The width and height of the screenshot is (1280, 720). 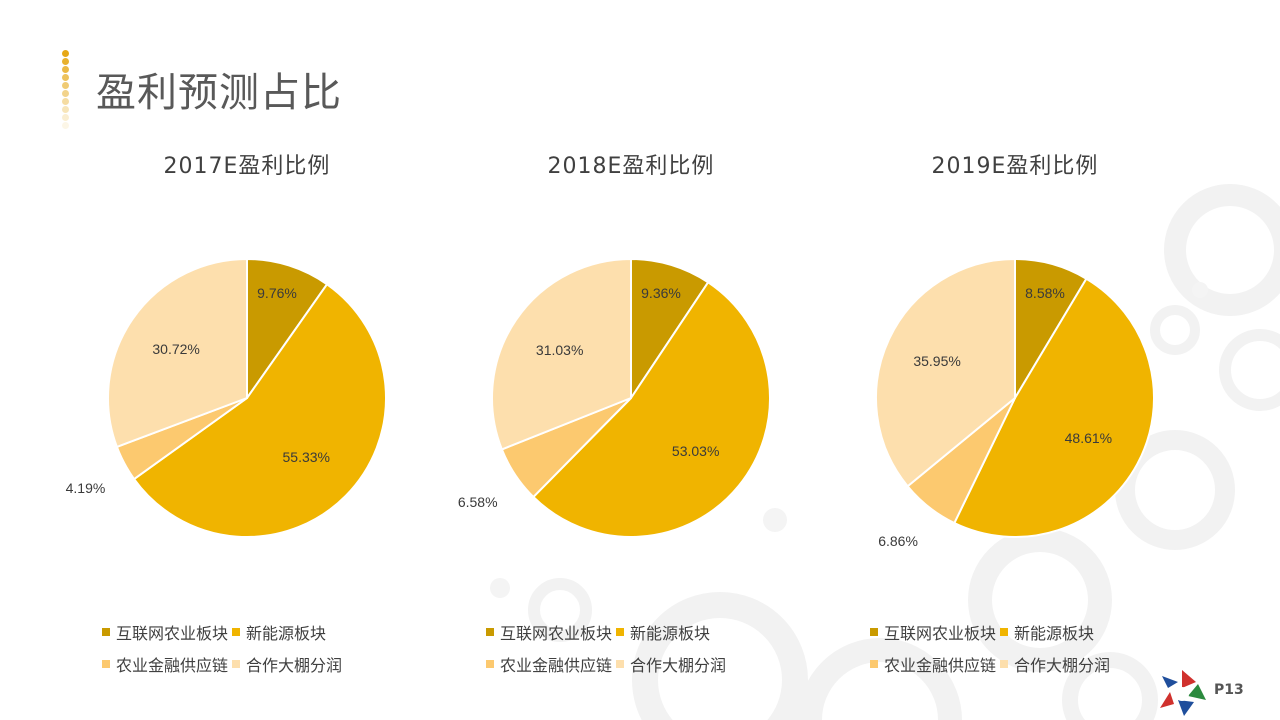 I want to click on data-label-2019-1: 8.58%, so click(x=1045, y=293).